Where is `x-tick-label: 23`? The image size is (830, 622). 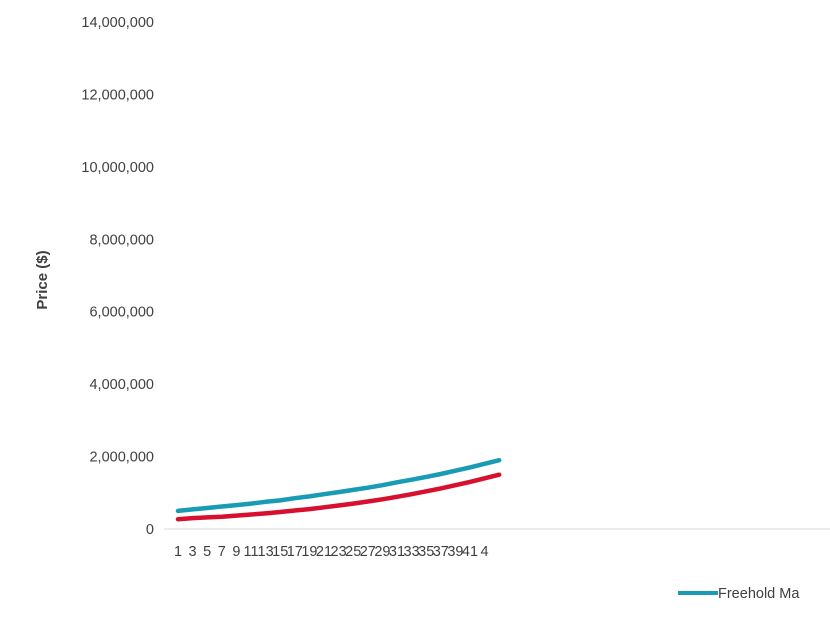
x-tick-label: 23 is located at coordinates (339, 552).